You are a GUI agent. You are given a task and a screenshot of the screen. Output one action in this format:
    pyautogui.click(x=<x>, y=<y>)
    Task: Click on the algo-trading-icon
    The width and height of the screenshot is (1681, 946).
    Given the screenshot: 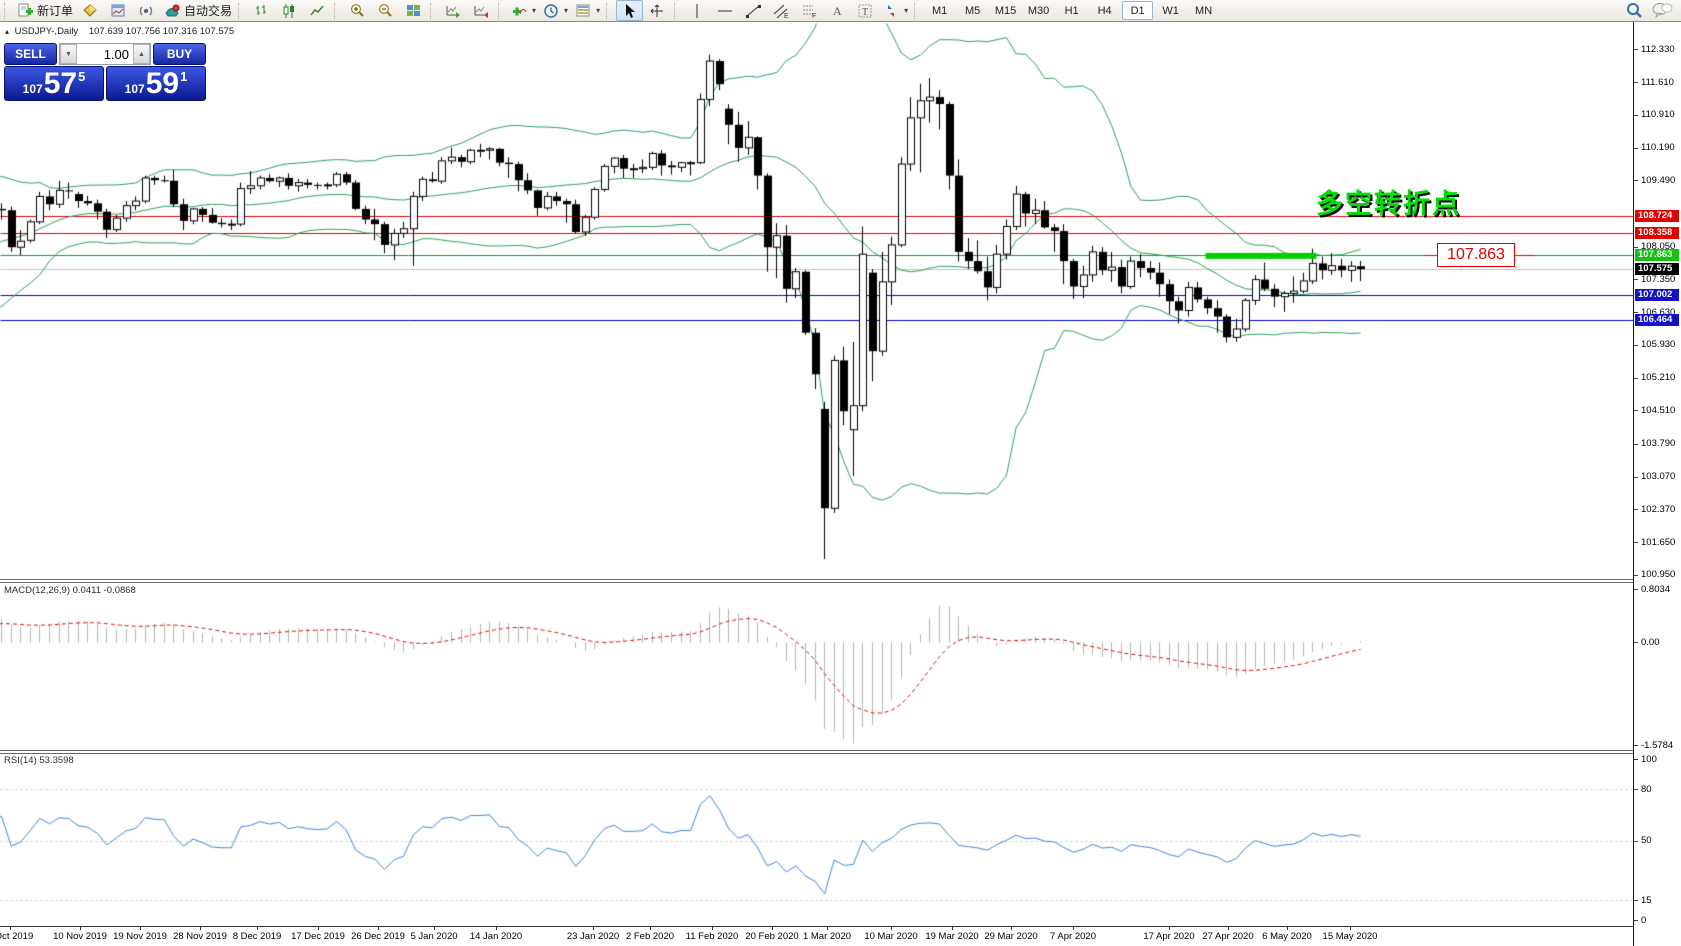 What is the action you would take?
    pyautogui.click(x=172, y=11)
    